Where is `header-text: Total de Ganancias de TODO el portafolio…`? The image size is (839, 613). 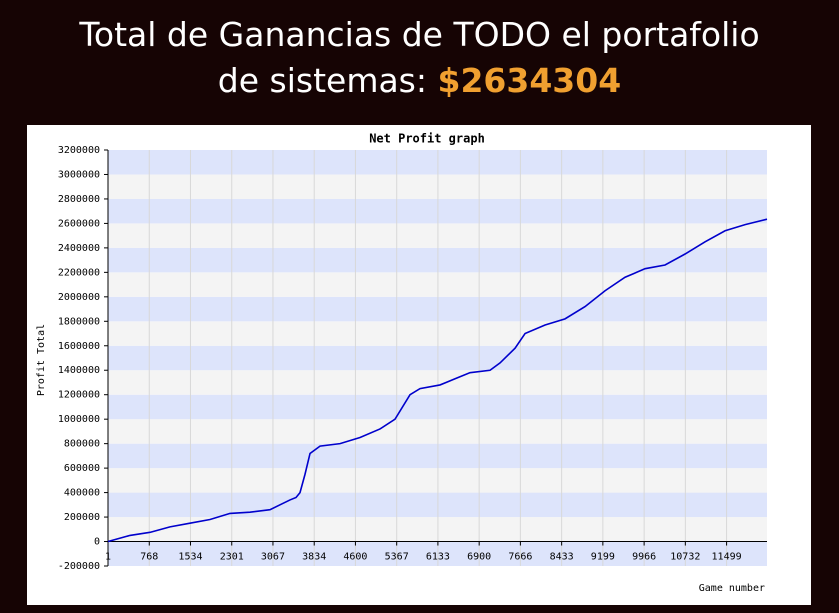 header-text: Total de Ganancias de TODO el portafolio… is located at coordinates (419, 57).